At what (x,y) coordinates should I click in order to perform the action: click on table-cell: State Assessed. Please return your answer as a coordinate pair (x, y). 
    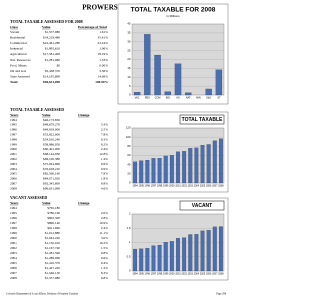
    Looking at the image, I should click on (20, 77).